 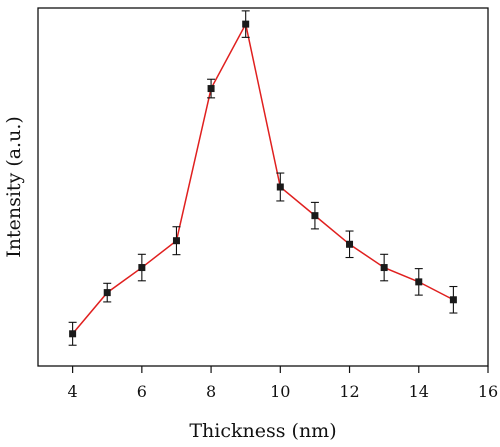 What do you see at coordinates (419, 391) in the screenshot?
I see `x-tick-label: 14` at bounding box center [419, 391].